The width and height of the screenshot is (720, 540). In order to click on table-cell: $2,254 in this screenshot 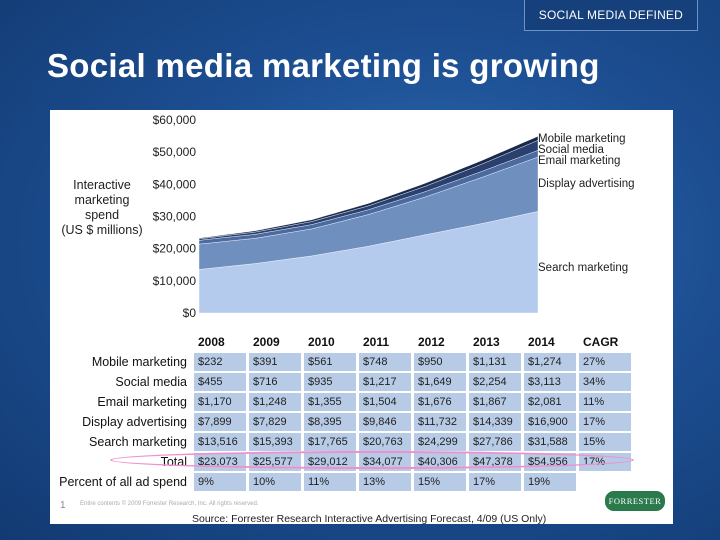, I will do `click(495, 382)`.